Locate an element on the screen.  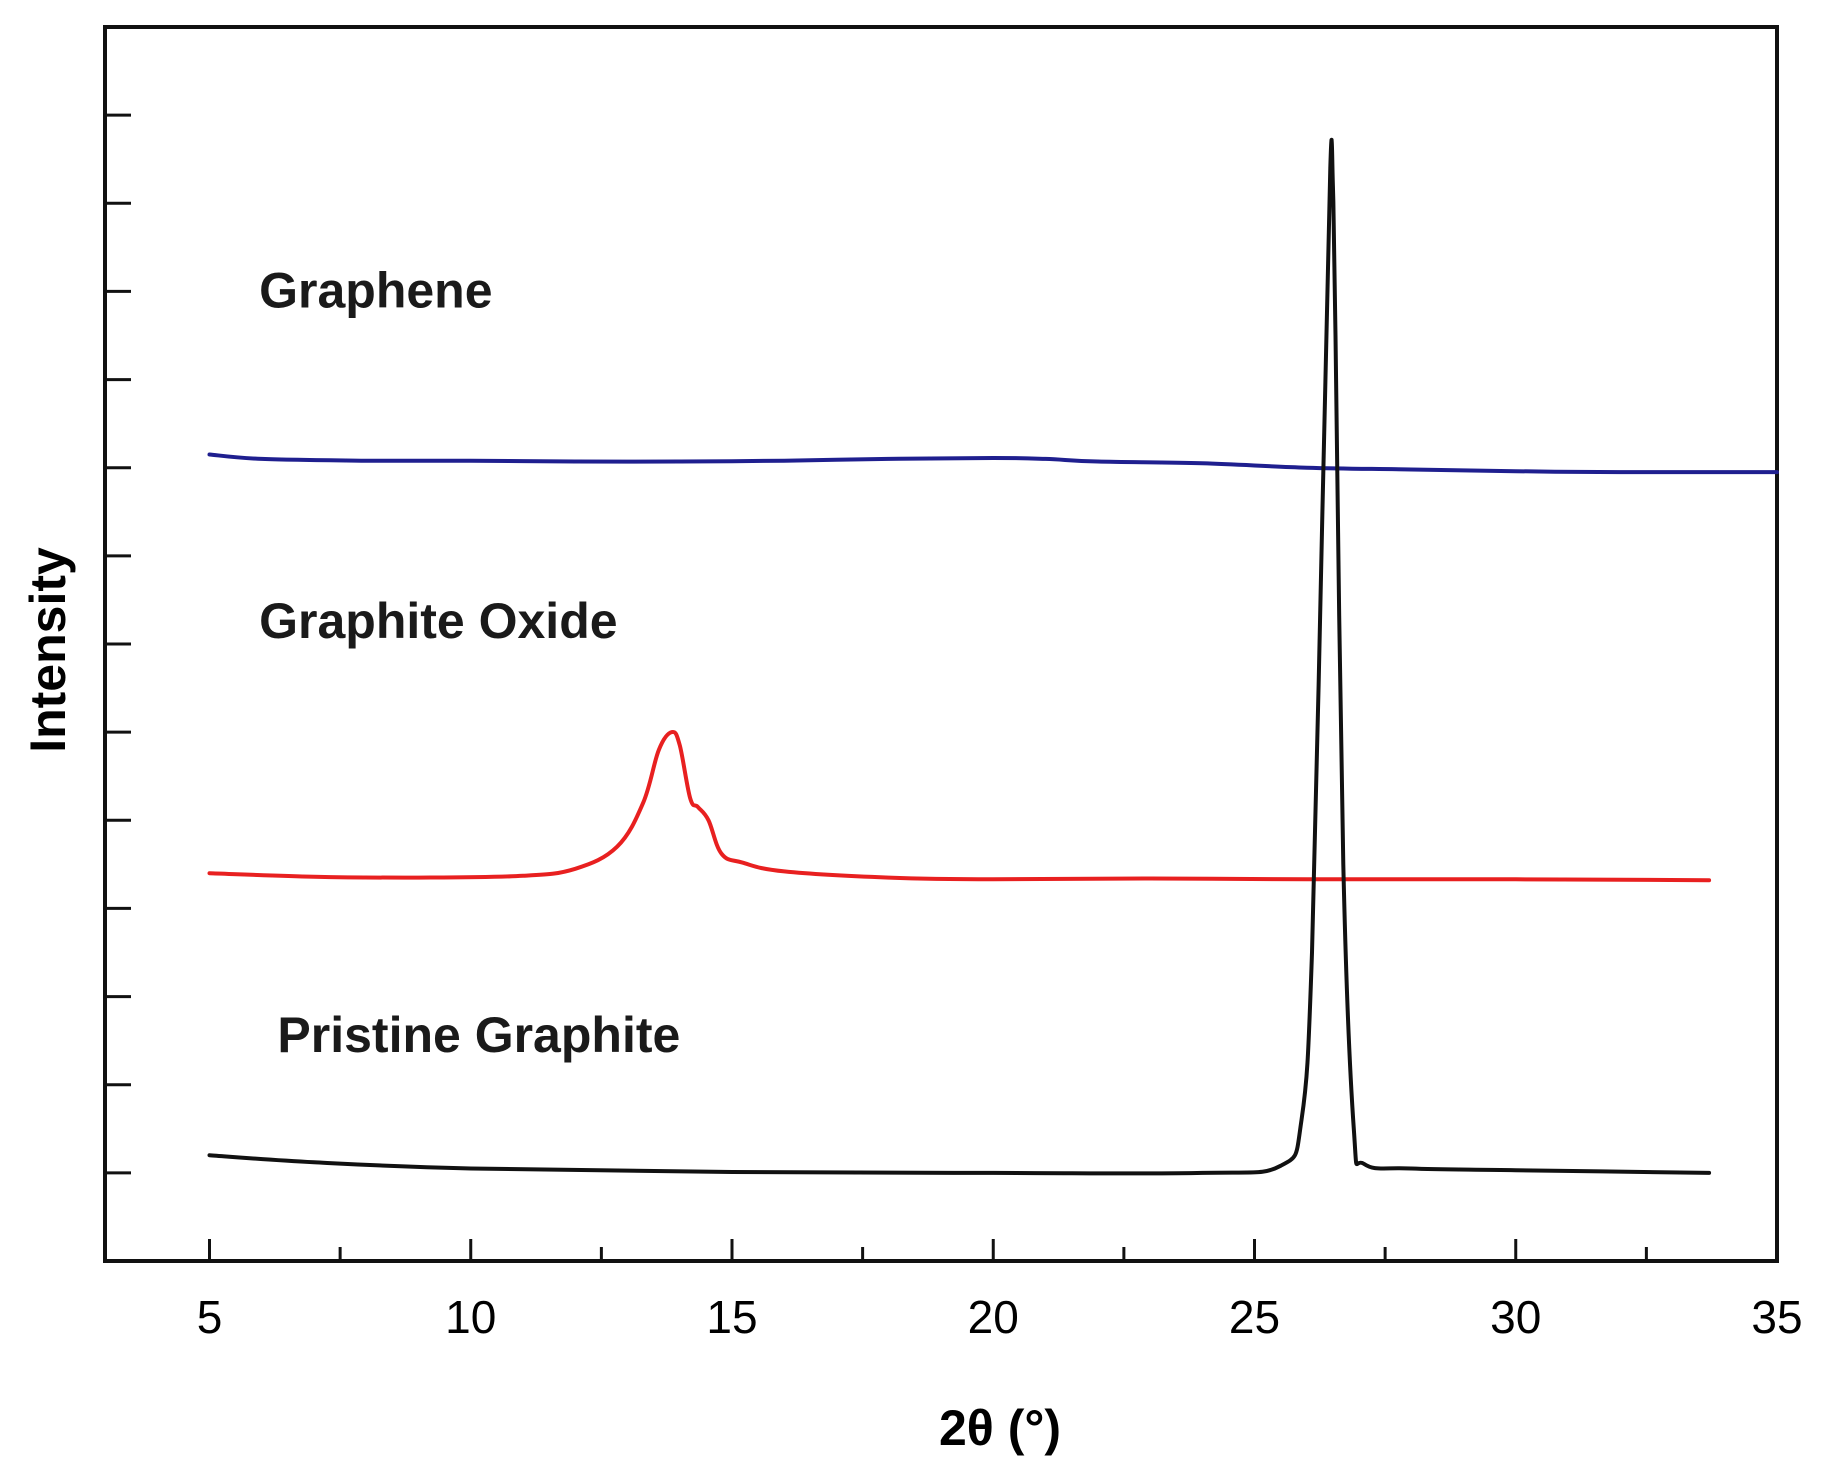
x-tick-label: 25 is located at coordinates (1254, 1317).